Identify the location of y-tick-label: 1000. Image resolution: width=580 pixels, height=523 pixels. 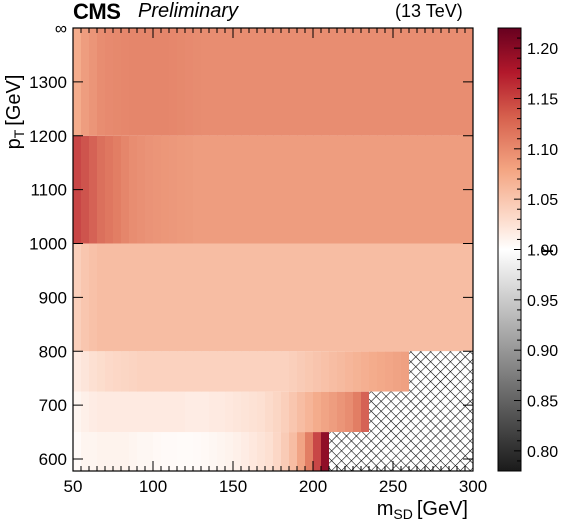
(48, 244).